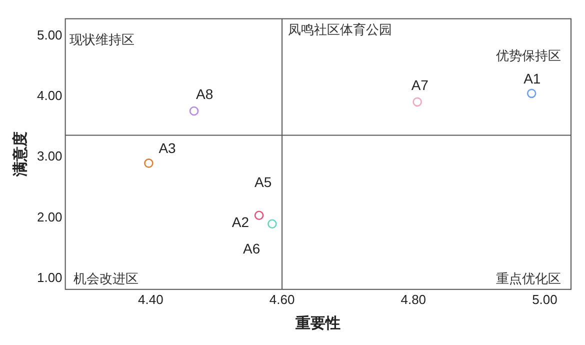  Describe the element at coordinates (167, 148) in the screenshot. I see `series-label: A3` at that location.